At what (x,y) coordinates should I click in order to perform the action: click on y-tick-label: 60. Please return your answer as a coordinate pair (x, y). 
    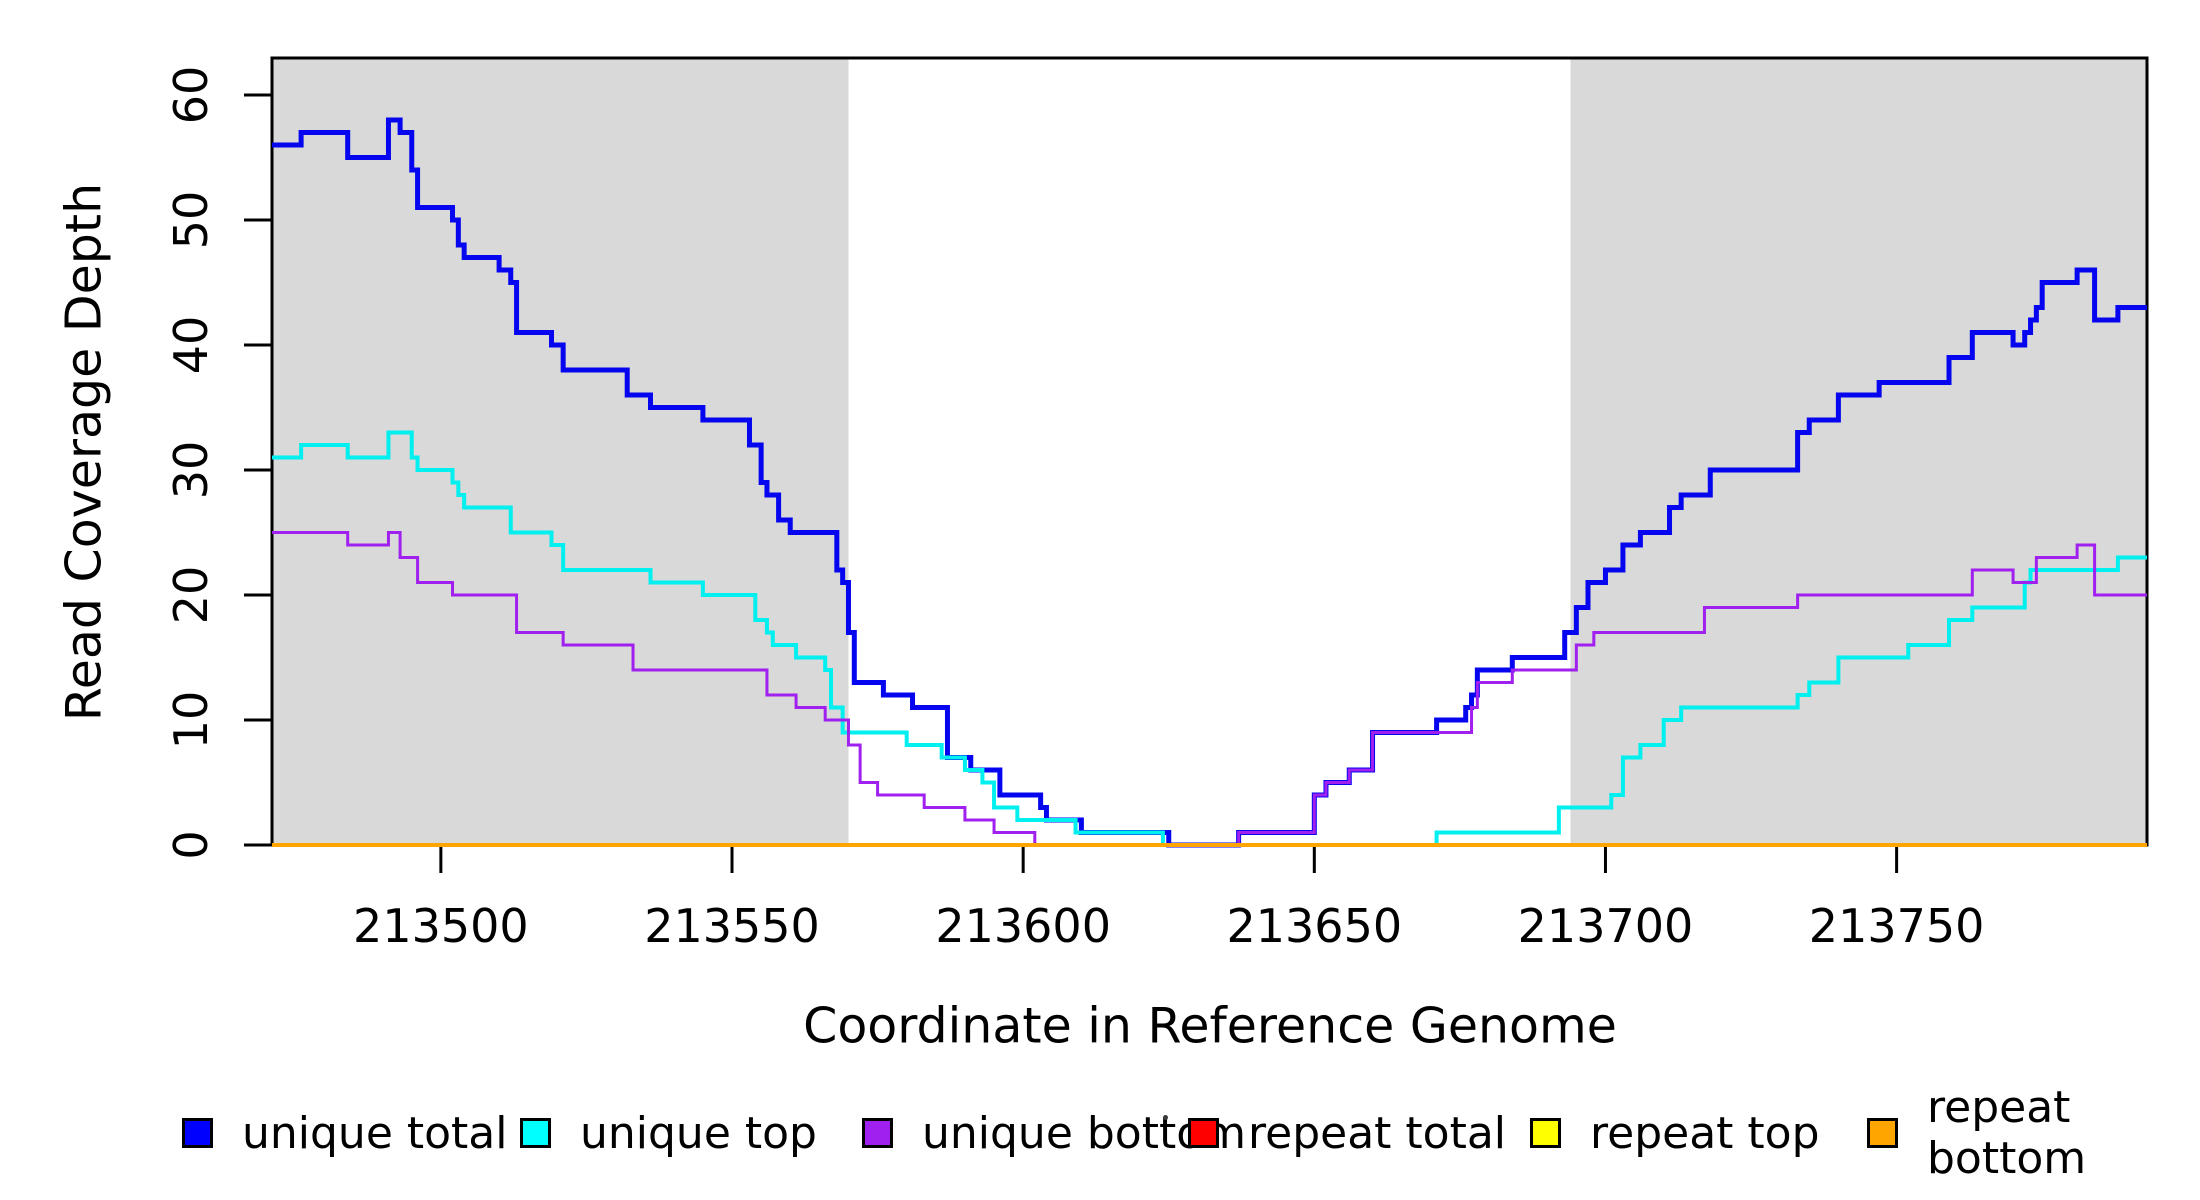
    Looking at the image, I should click on (191, 95).